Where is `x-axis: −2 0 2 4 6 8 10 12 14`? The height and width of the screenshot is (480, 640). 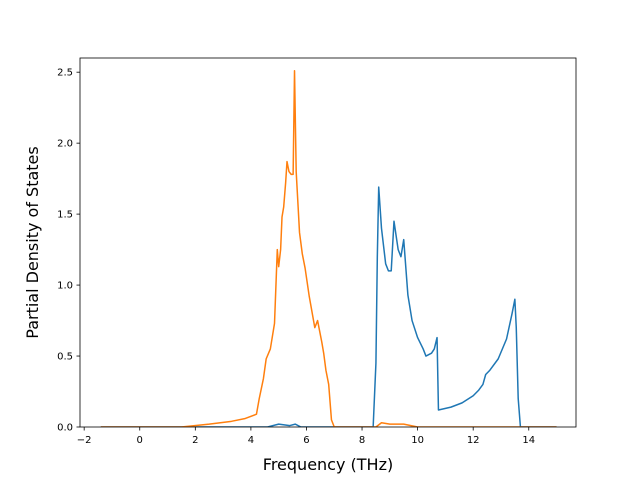
x-axis: −2 0 2 4 6 8 10 12 14 is located at coordinates (306, 436).